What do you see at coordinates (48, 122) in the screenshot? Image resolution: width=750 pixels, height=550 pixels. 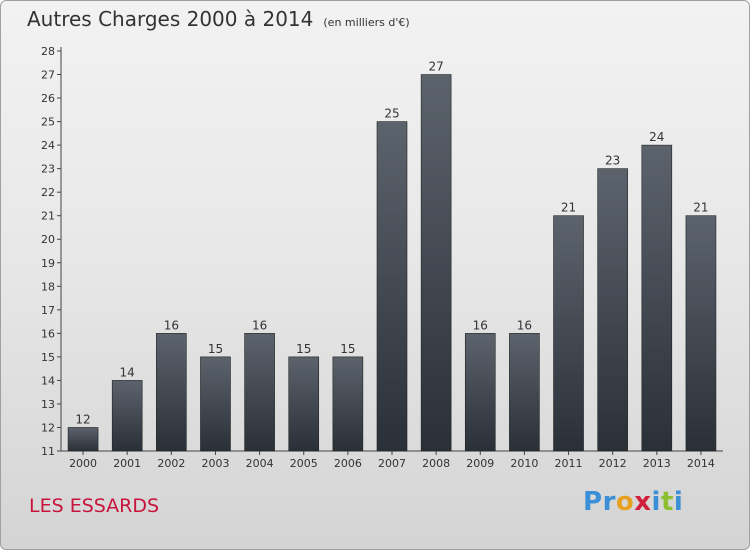 I see `y-tick-label: 25` at bounding box center [48, 122].